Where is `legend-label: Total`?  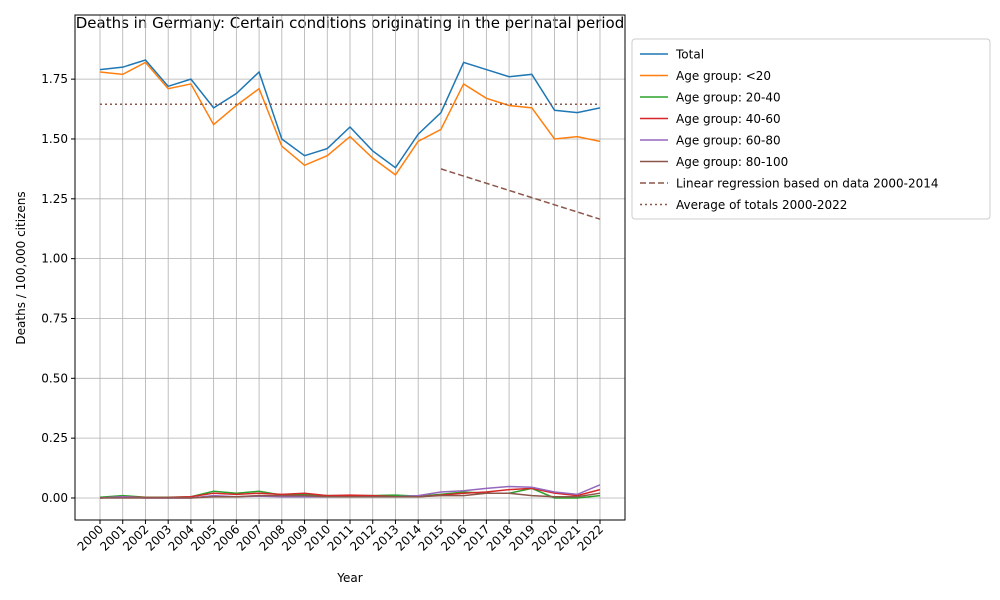
legend-label: Total is located at coordinates (689, 55).